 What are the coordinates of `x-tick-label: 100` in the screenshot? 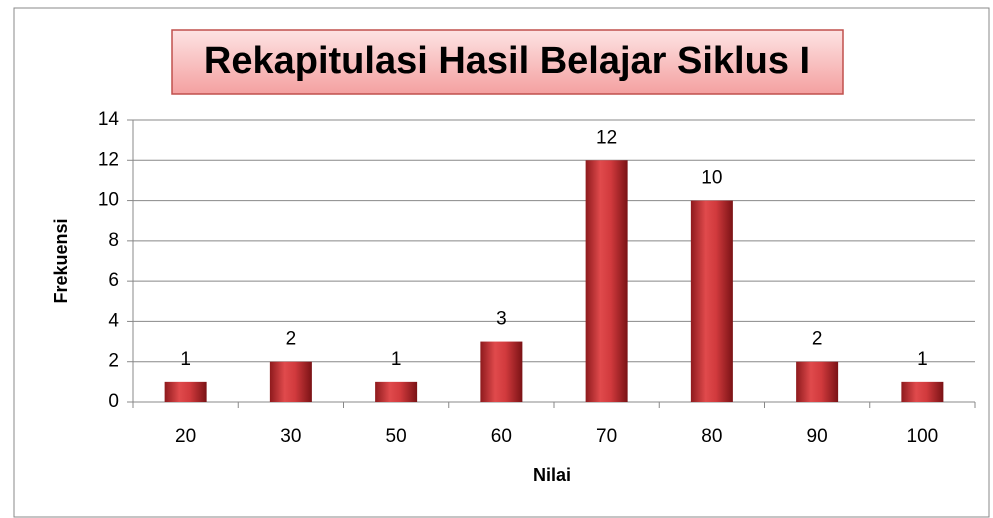 It's located at (923, 436).